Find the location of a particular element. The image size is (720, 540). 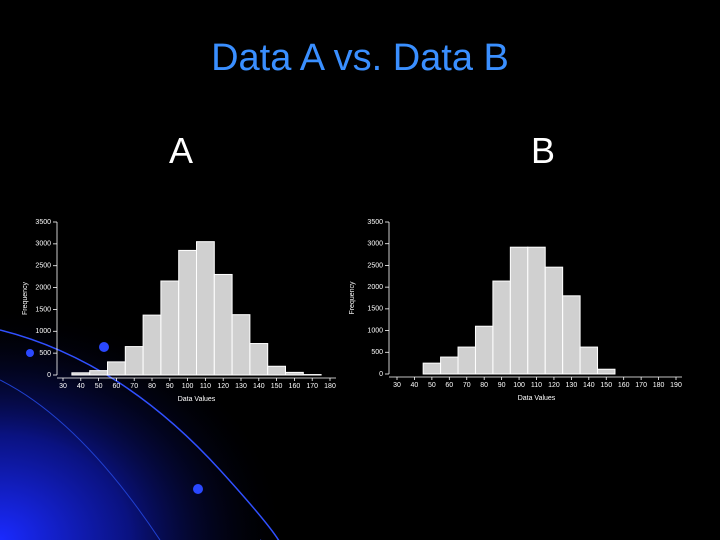

slide-title: Data A vs. Data B is located at coordinates (360, 58).